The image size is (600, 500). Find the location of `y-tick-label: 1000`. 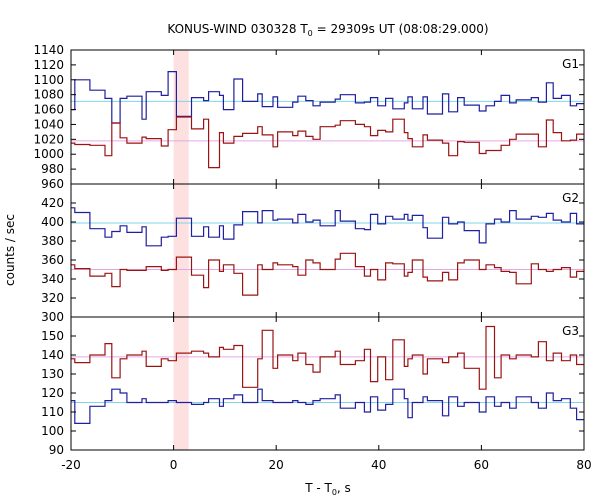

y-tick-label: 1000 is located at coordinates (48, 154).